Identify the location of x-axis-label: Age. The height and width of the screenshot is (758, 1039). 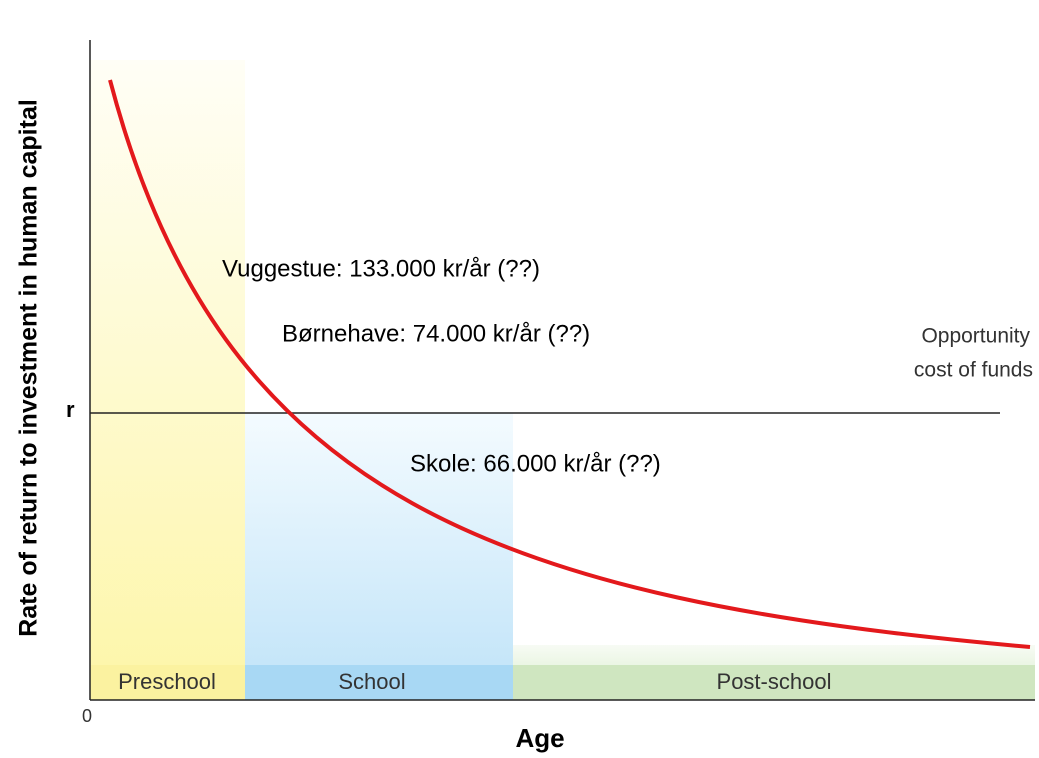
(539, 738).